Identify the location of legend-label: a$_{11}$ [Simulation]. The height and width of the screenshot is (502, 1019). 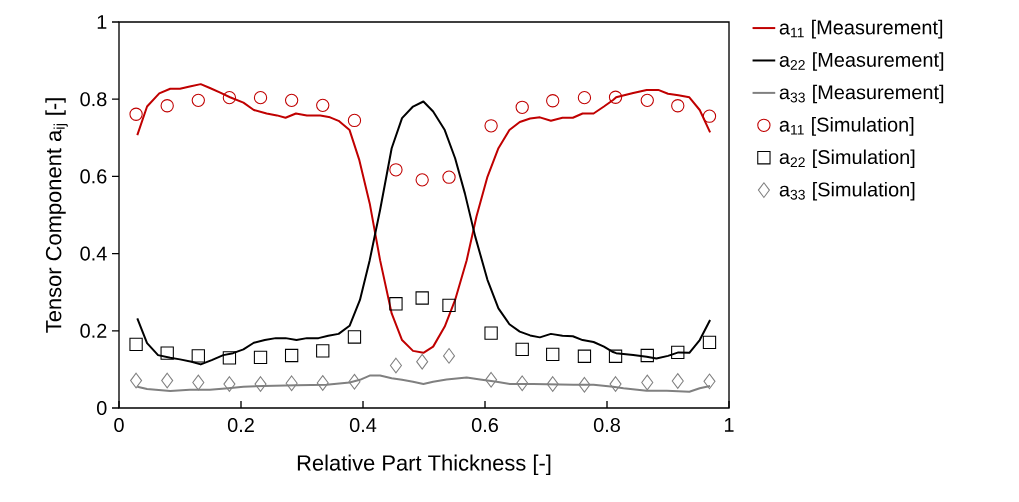
(846, 126).